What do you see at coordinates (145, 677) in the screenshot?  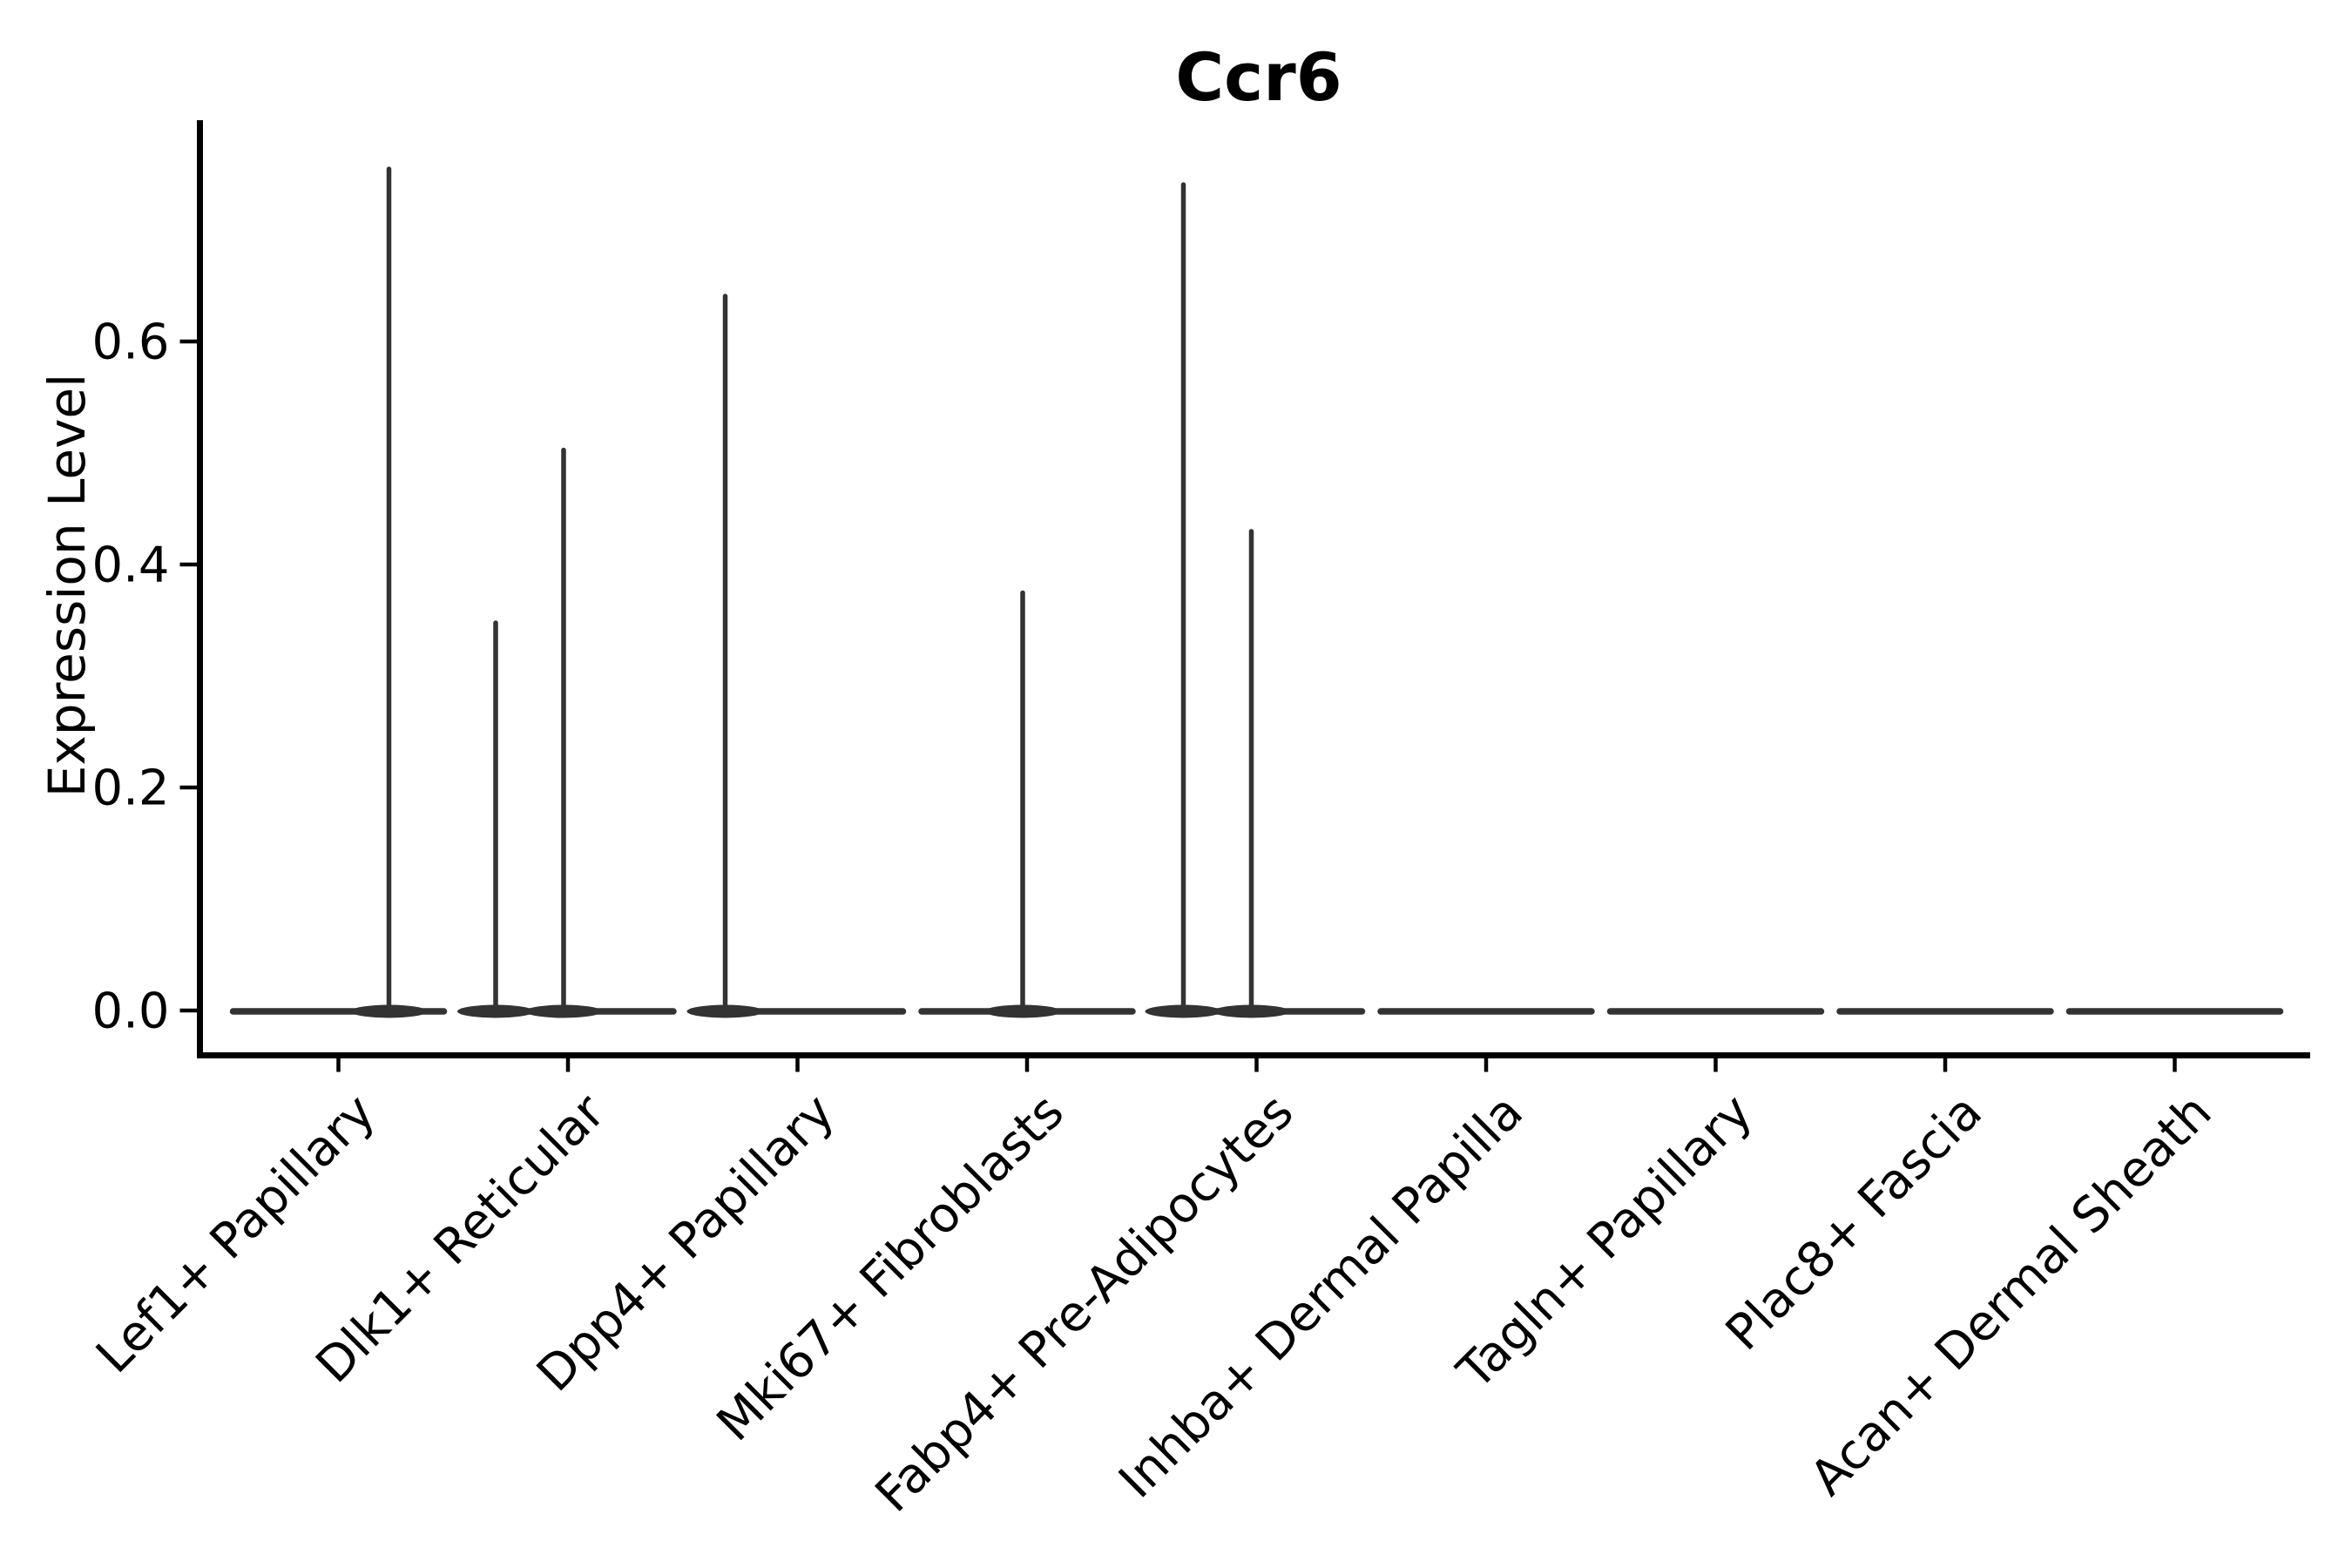 I see `y-axis-ticks: 0.0 0.2 0.4 0.6` at bounding box center [145, 677].